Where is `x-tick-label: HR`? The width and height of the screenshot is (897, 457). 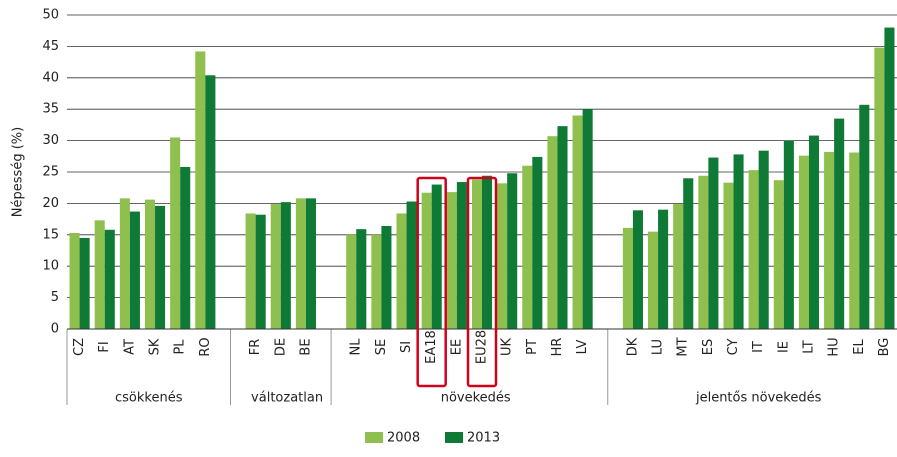
x-tick-label: HR is located at coordinates (557, 347).